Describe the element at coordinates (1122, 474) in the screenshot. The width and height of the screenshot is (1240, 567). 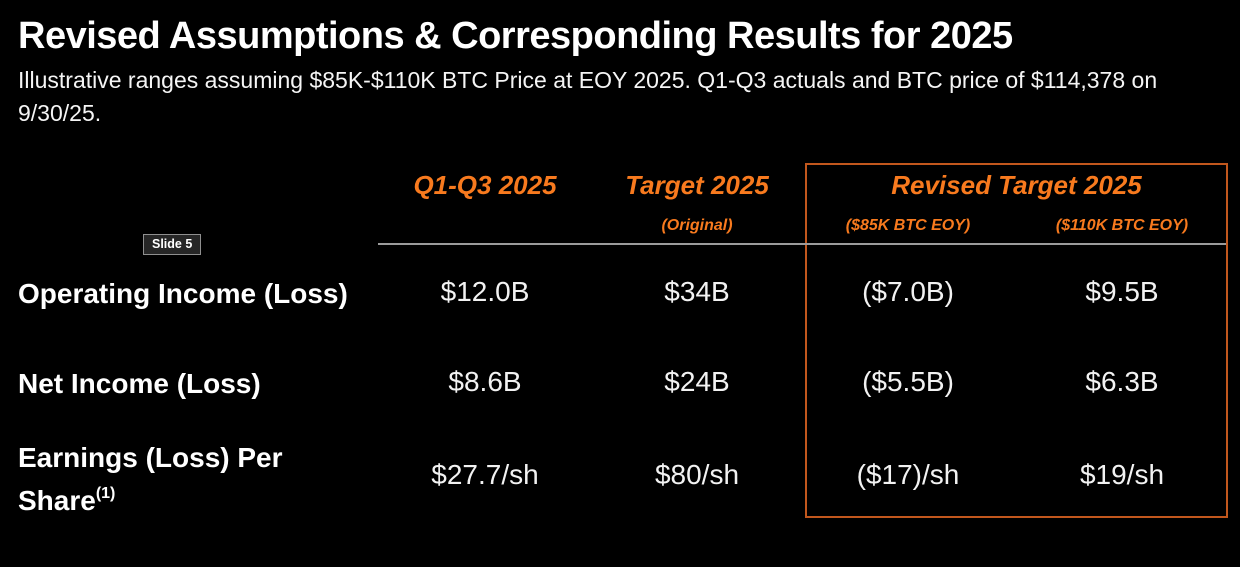
I see `cell-eps-revised-110k: $19/sh` at that location.